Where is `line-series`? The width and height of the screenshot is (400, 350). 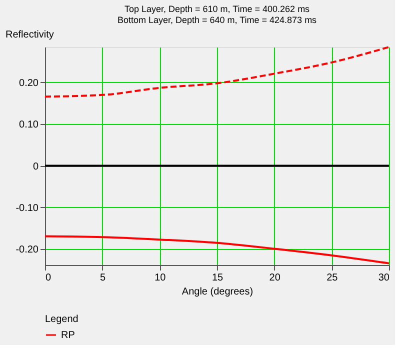 line-series is located at coordinates (217, 72).